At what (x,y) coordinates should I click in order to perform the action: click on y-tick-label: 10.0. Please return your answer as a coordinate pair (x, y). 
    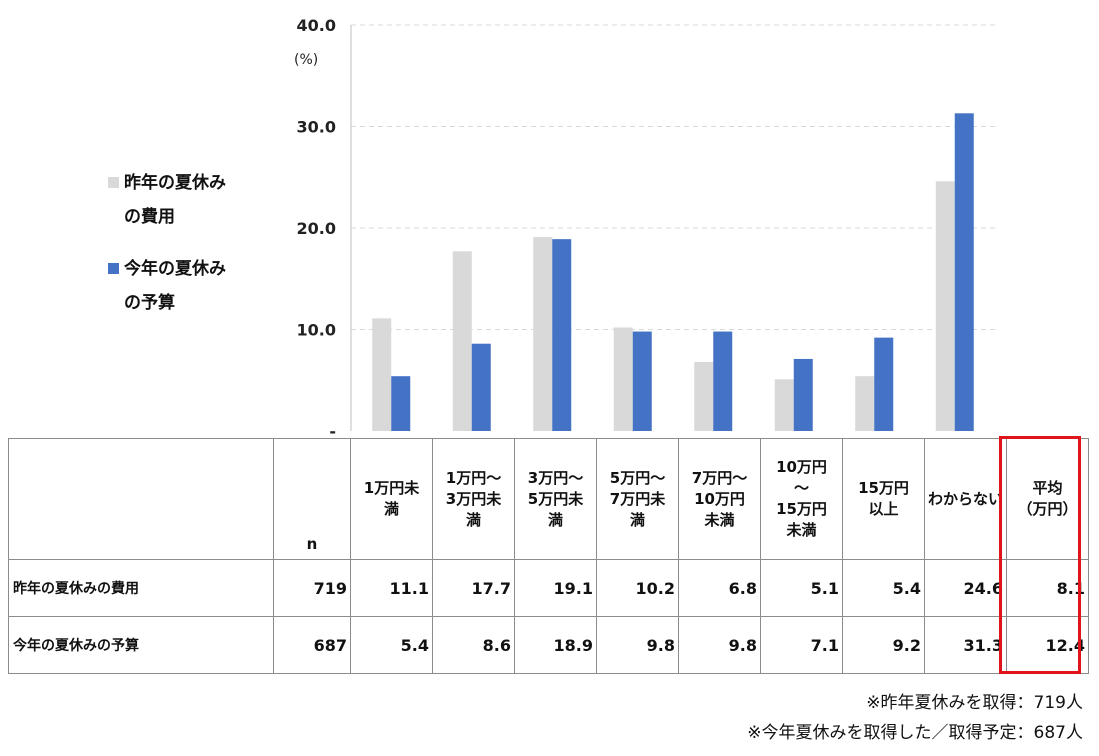
    Looking at the image, I should click on (316, 330).